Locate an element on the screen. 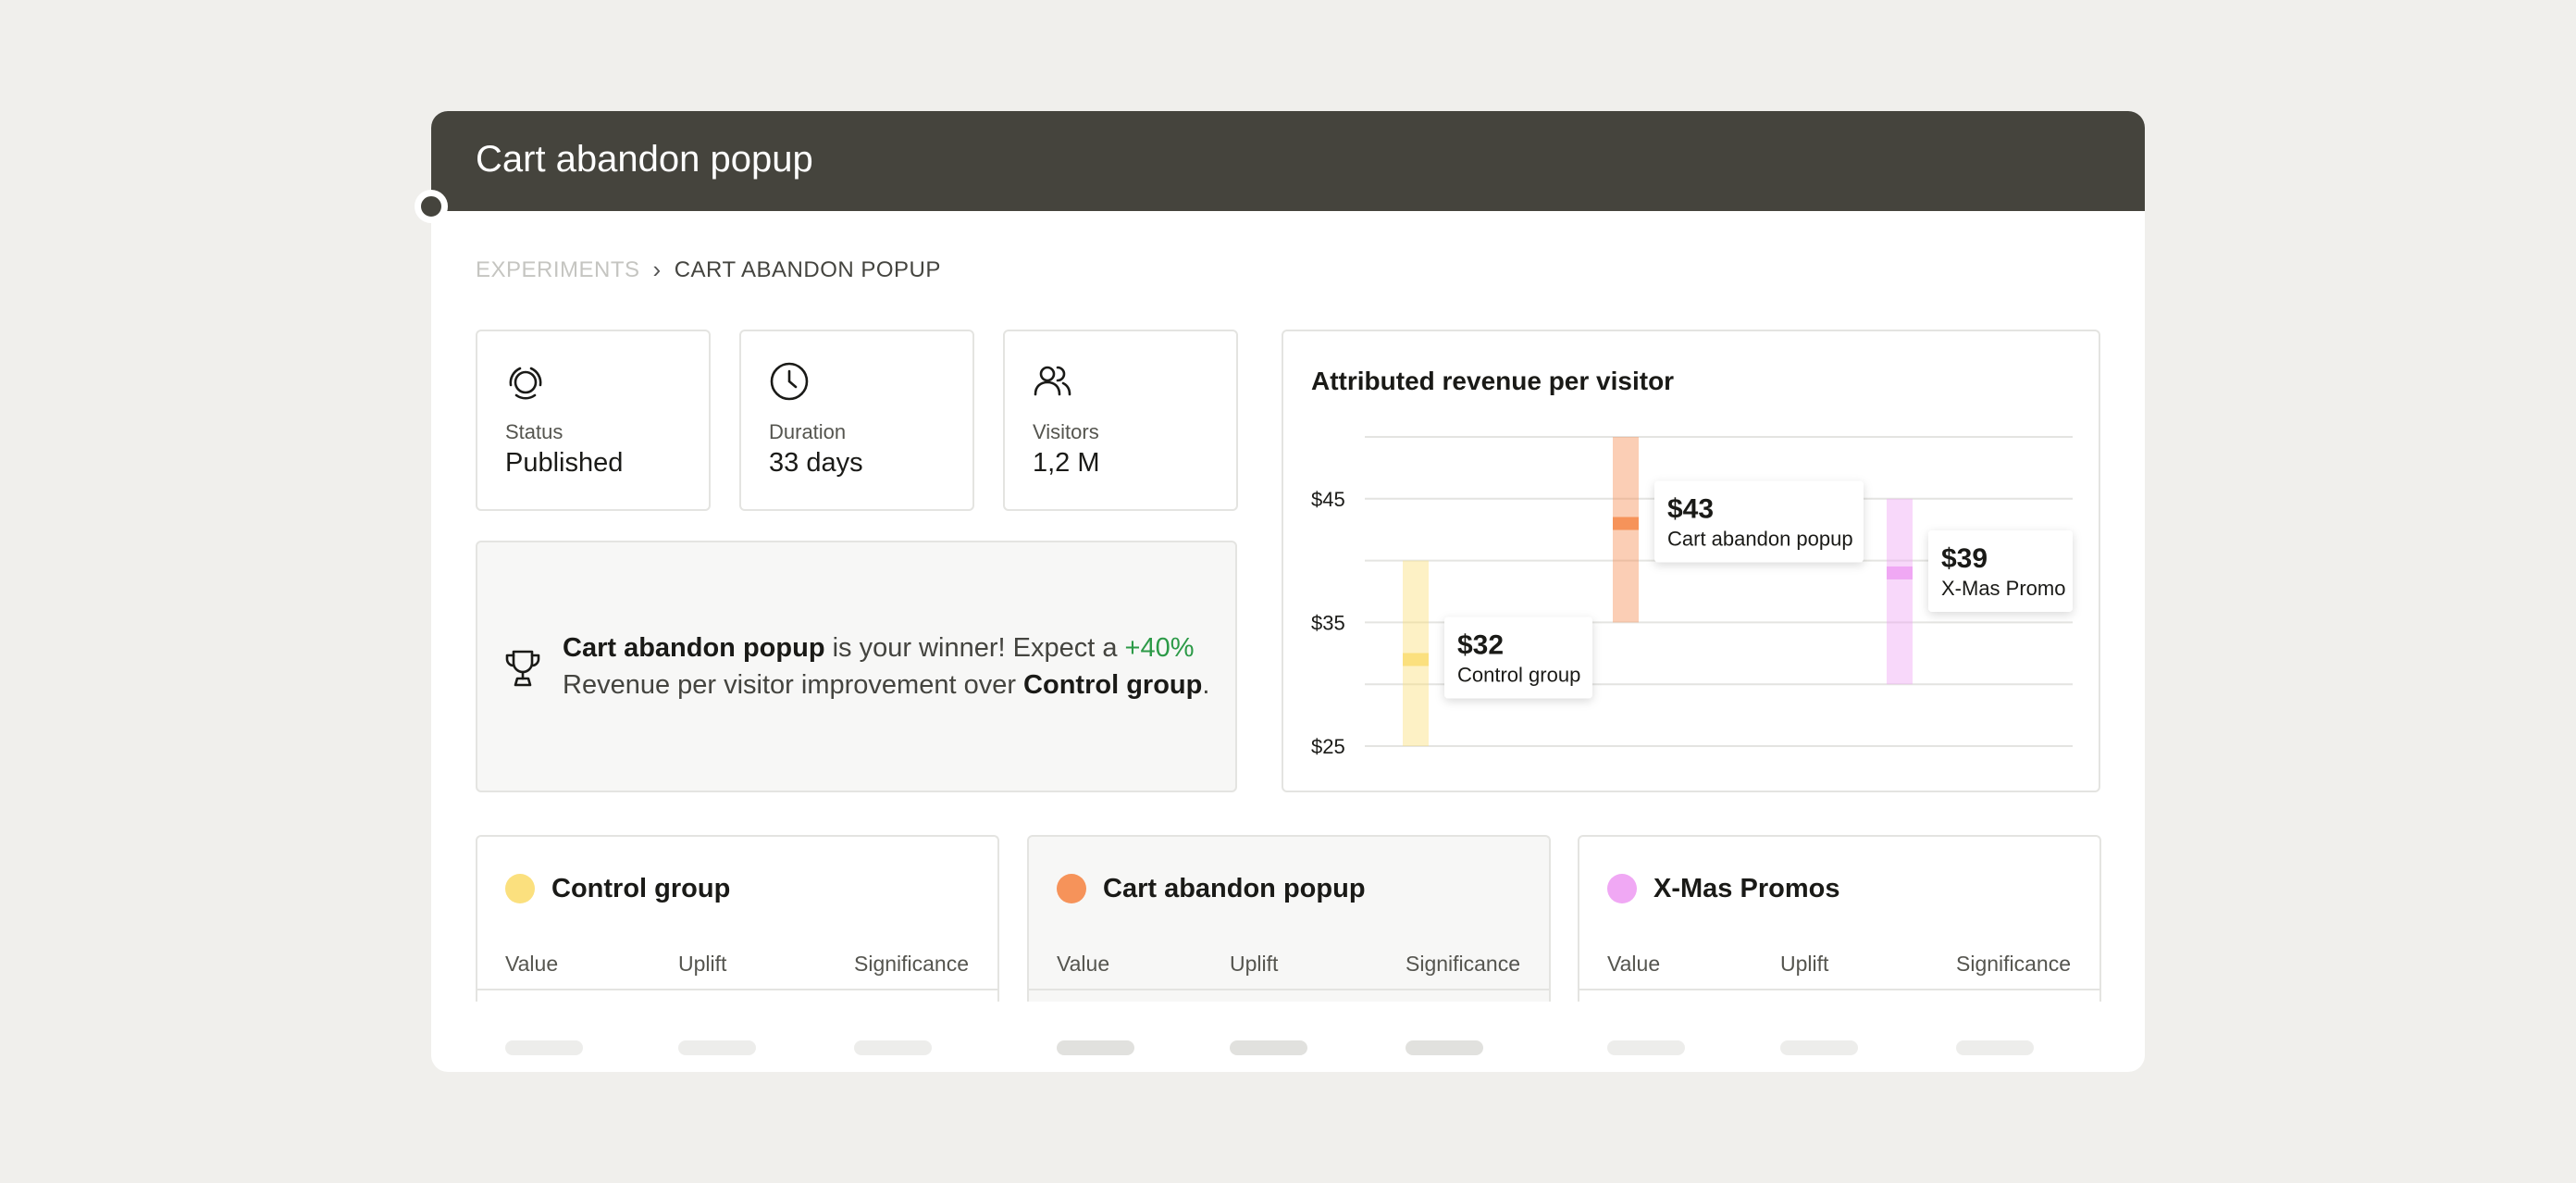 This screenshot has width=2576, height=1183. group-card-xmas-promos: X-Mas Promos Value Uplift Significance is located at coordinates (1839, 945).